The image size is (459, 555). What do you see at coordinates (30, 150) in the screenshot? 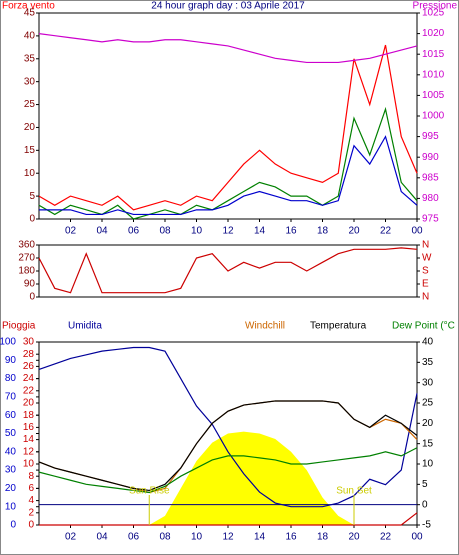
I see `y-tick-label: 15` at bounding box center [30, 150].